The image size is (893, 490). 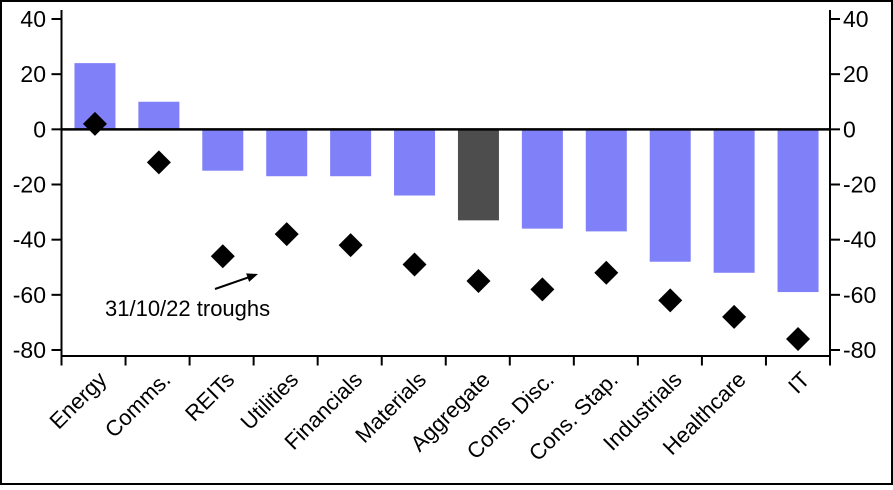 I want to click on category-label-reits: REITs, so click(x=209, y=396).